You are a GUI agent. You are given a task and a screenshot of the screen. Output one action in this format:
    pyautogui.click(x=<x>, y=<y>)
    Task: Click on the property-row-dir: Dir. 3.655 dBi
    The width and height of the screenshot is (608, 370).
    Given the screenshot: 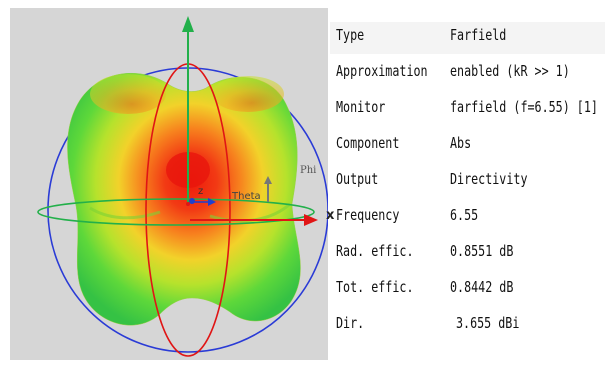 What is the action you would take?
    pyautogui.click(x=467, y=326)
    